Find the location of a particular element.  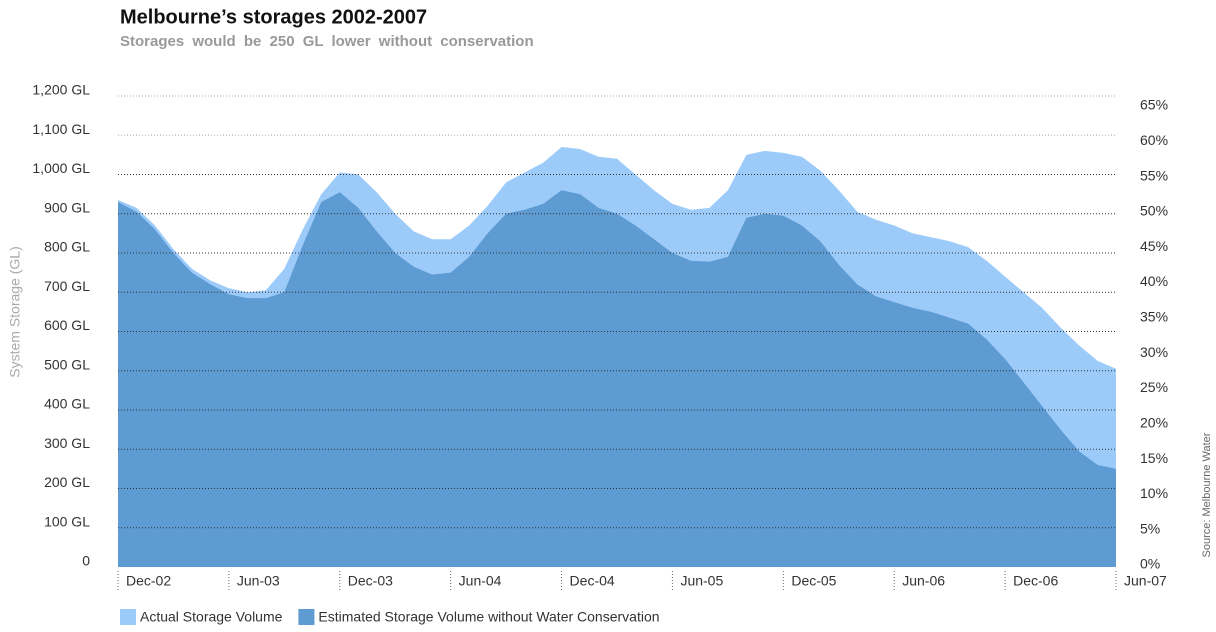

x-tick-label: Dec-02 is located at coordinates (148, 581).